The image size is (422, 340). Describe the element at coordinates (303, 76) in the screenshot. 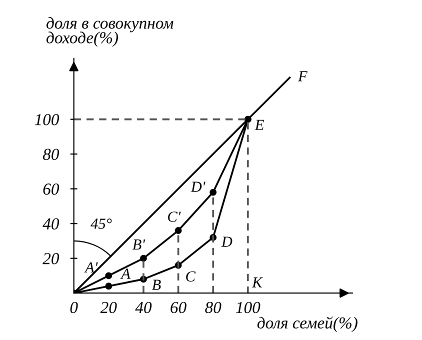

I see `annotation: F` at that location.